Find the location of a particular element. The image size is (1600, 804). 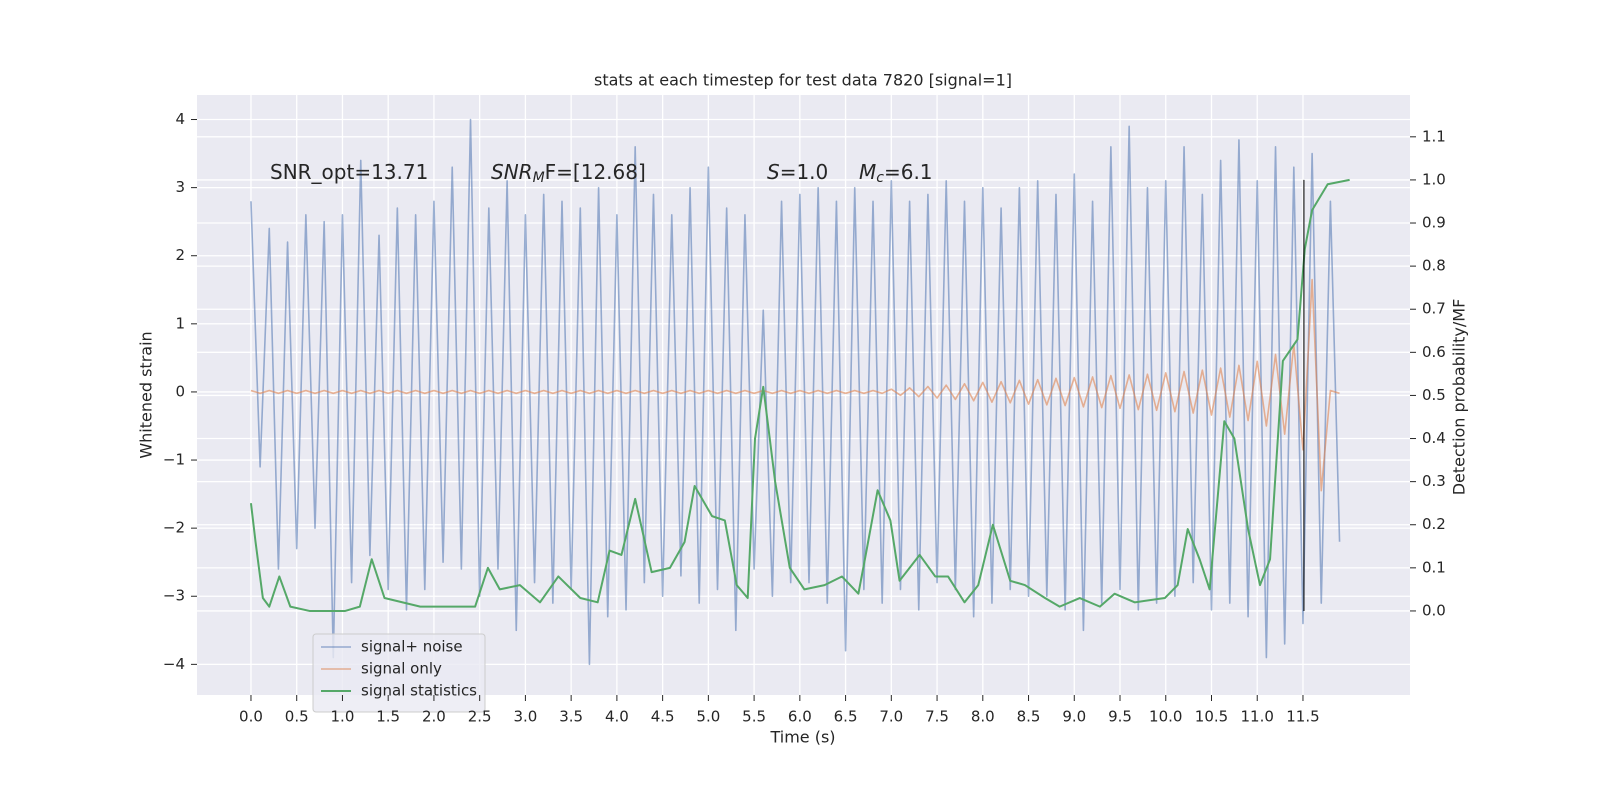

y2-tick-label: 0.1 is located at coordinates (1434, 567).